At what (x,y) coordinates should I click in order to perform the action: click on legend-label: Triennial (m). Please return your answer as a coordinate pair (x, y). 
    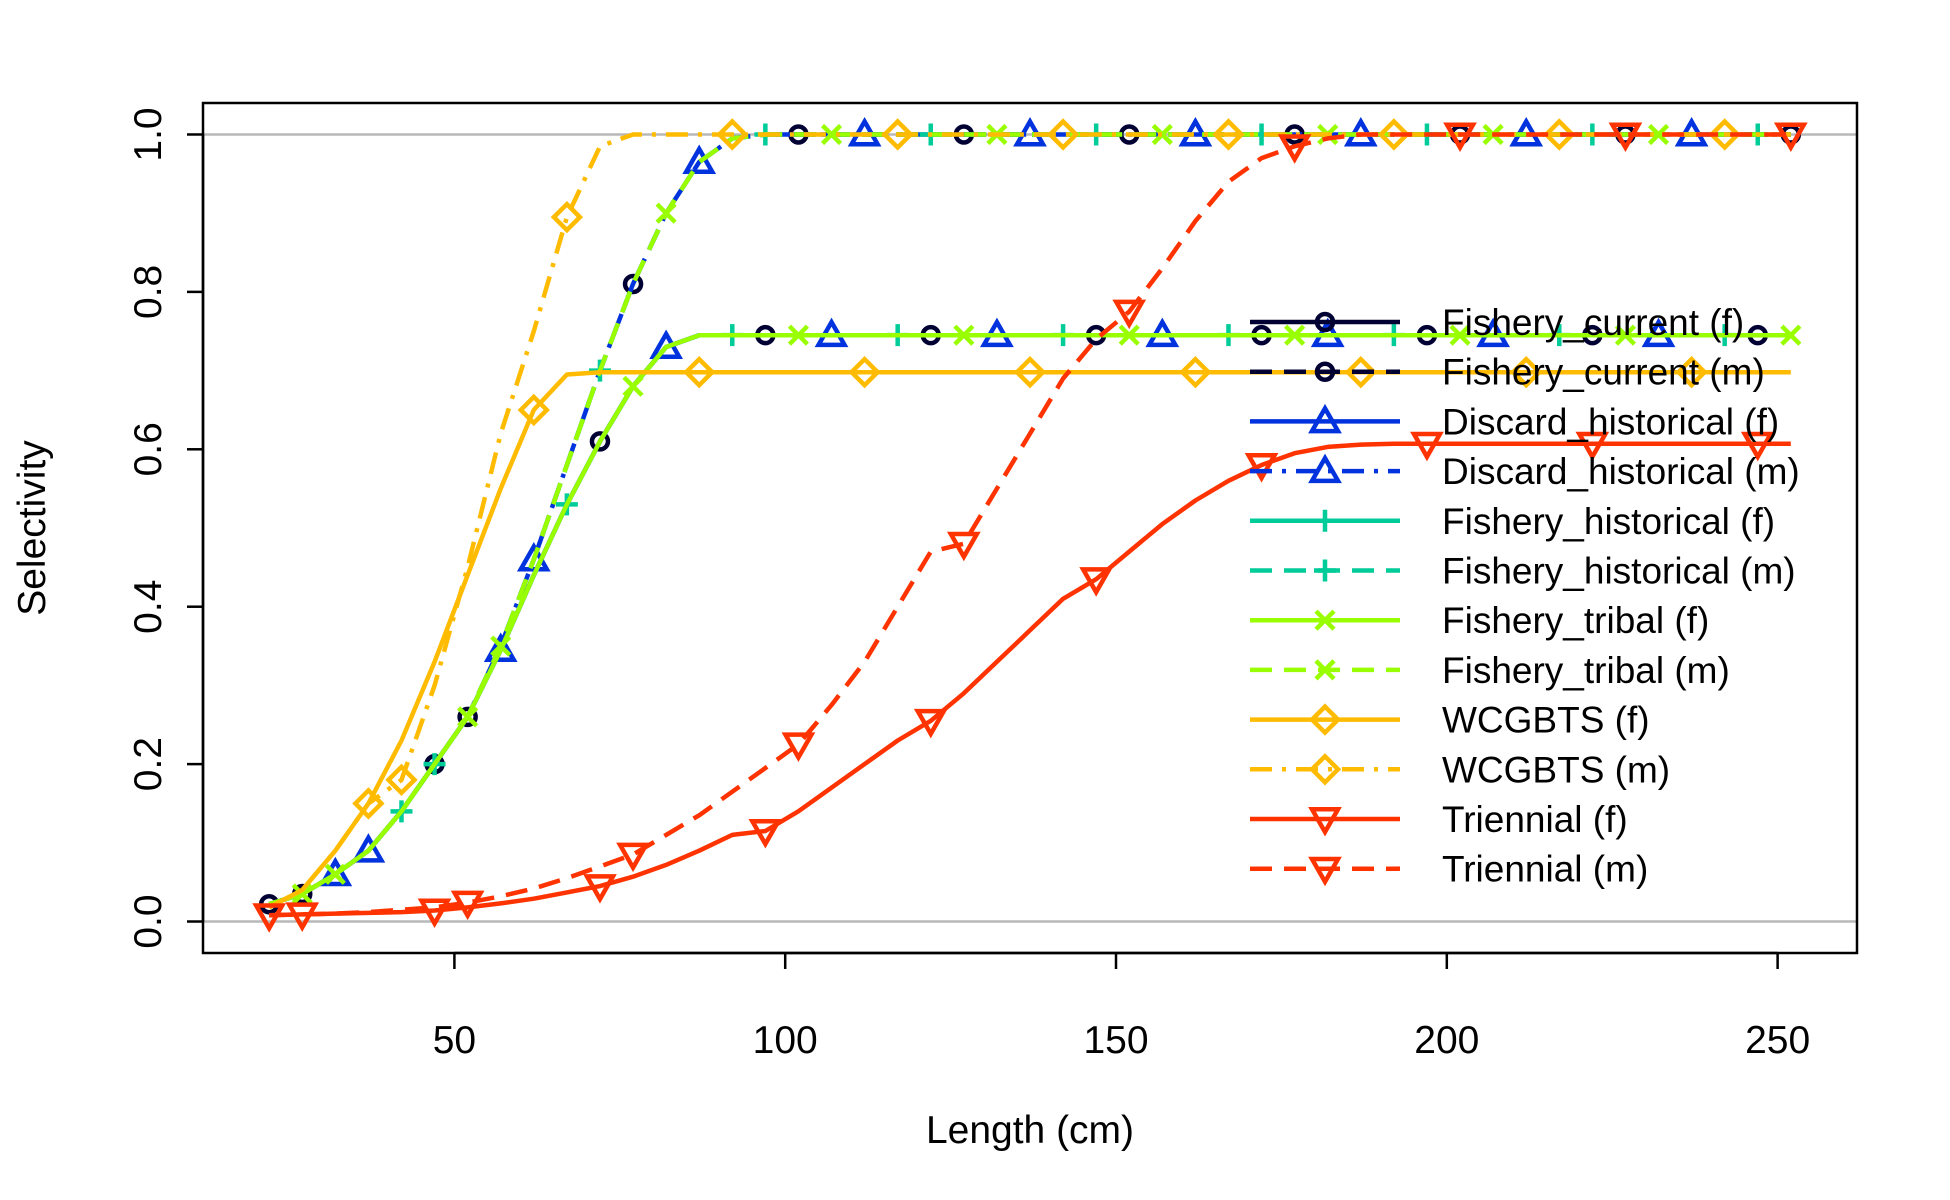
    Looking at the image, I should click on (1545, 869).